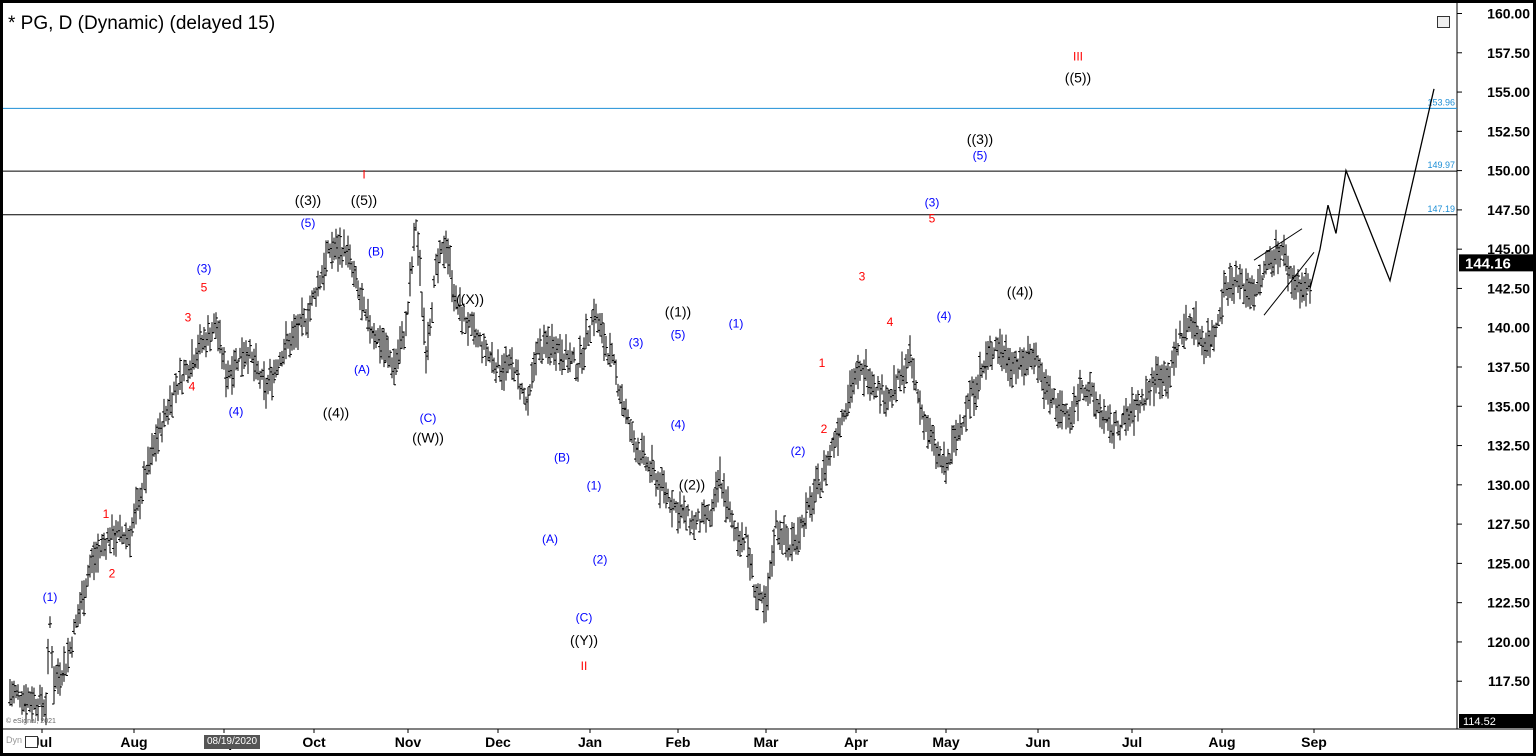 Image resolution: width=1536 pixels, height=756 pixels. Describe the element at coordinates (31, 742) in the screenshot. I see `calendar-icon` at that location.